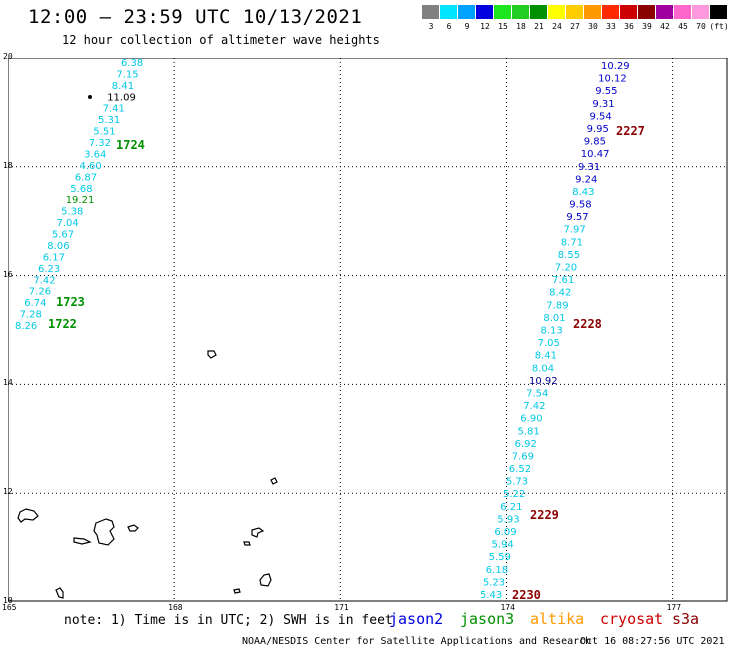 The image size is (740, 650). I want to click on pass-number-label: 1723, so click(70, 302).